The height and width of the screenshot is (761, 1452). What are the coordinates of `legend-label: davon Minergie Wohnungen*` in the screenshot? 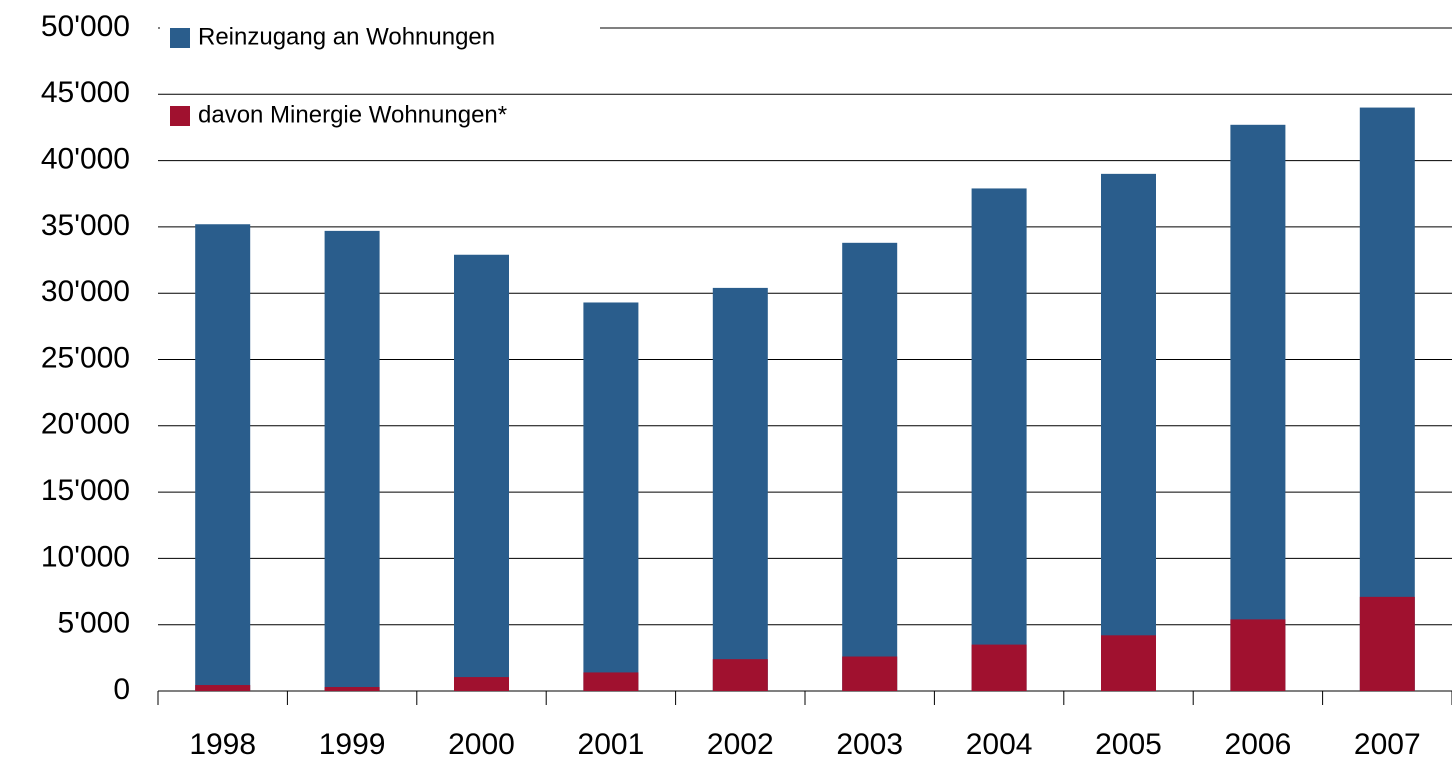 It's located at (352, 114).